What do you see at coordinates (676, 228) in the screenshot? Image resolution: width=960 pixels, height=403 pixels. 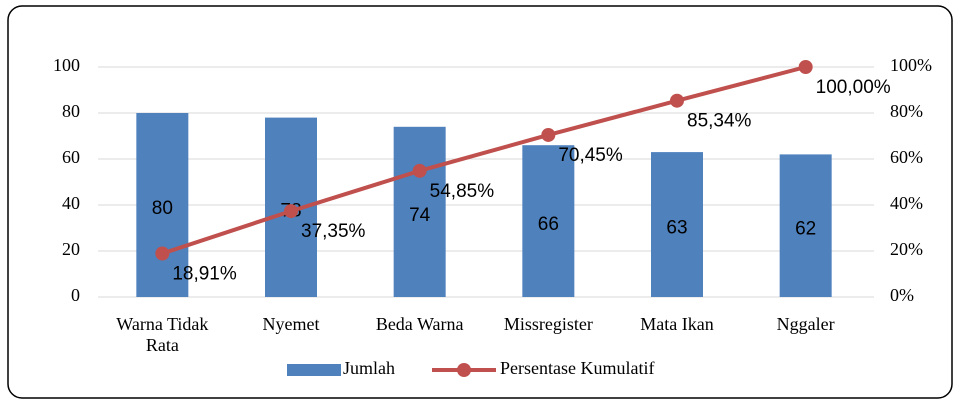 I see `bar-value-label: 63` at bounding box center [676, 228].